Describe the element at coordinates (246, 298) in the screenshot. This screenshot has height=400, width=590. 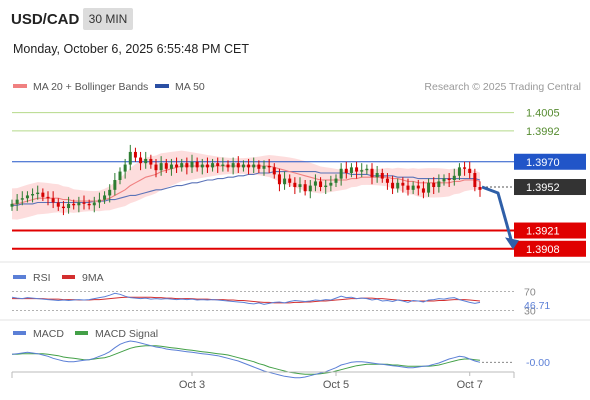
I see `rsi-line` at that location.